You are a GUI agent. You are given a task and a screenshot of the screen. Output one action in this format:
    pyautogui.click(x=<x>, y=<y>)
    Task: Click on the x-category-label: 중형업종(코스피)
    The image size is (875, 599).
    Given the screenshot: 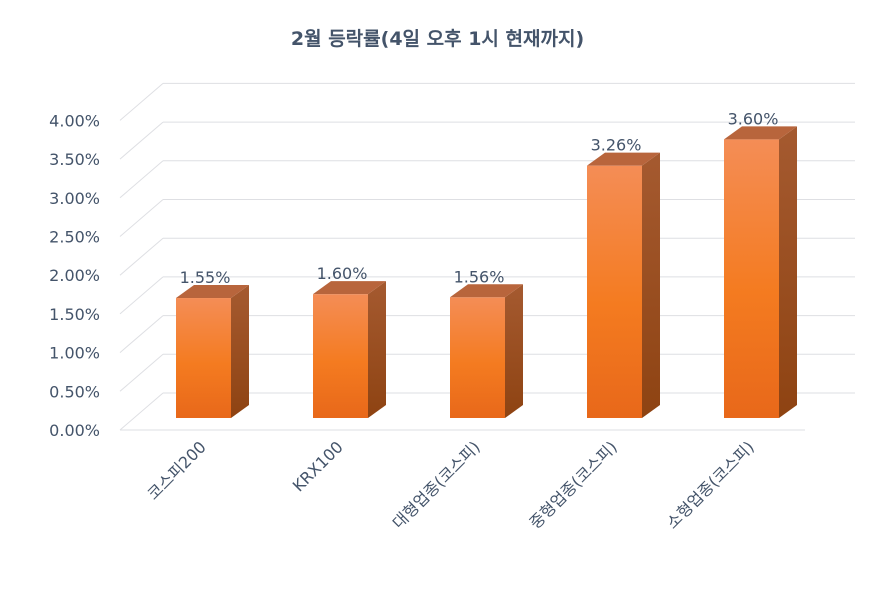 What is the action you would take?
    pyautogui.click(x=573, y=484)
    